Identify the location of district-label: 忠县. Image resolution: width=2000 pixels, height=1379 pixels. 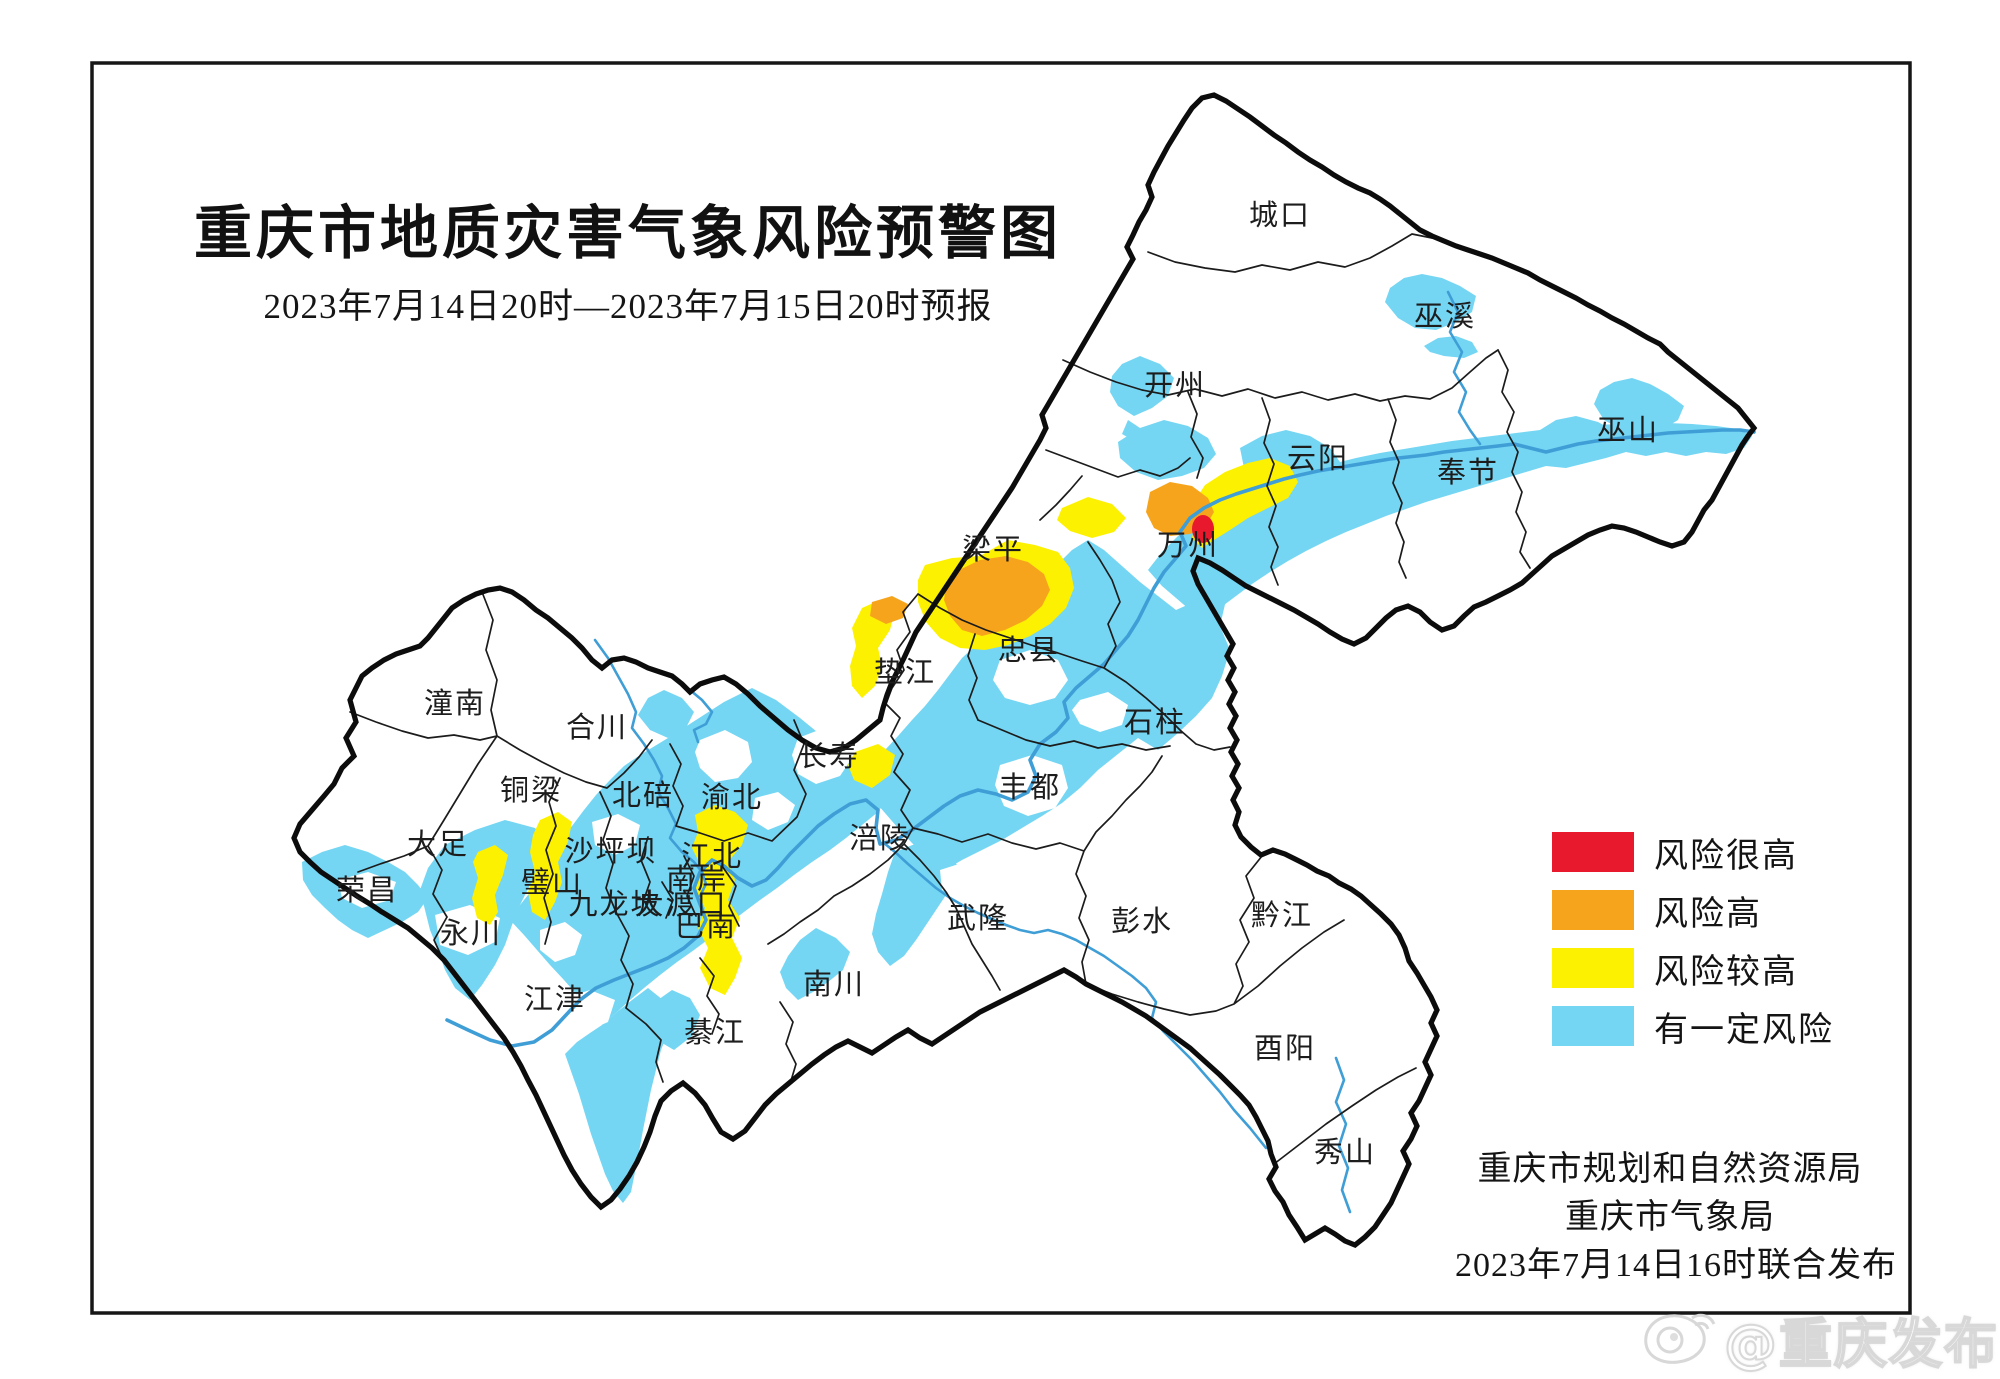
(1029, 651).